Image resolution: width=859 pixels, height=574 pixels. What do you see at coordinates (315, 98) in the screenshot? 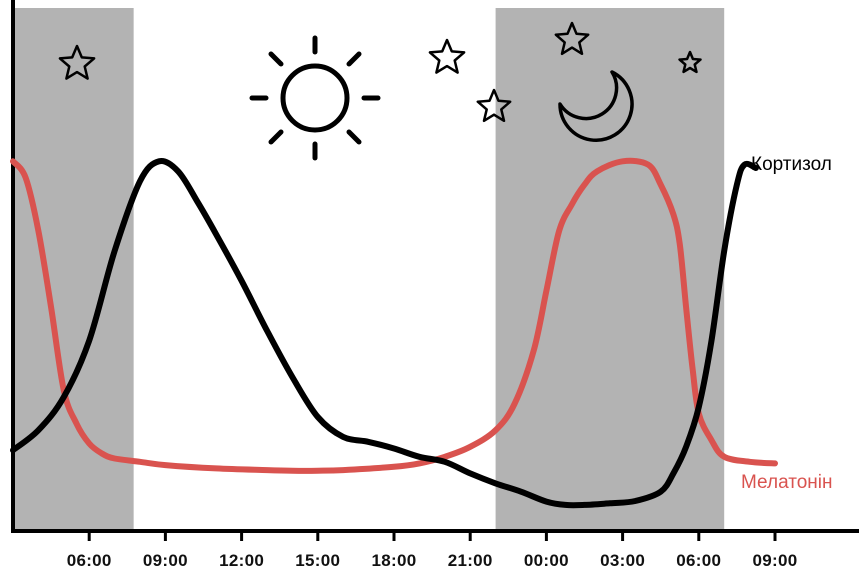
I see `sun-icon` at bounding box center [315, 98].